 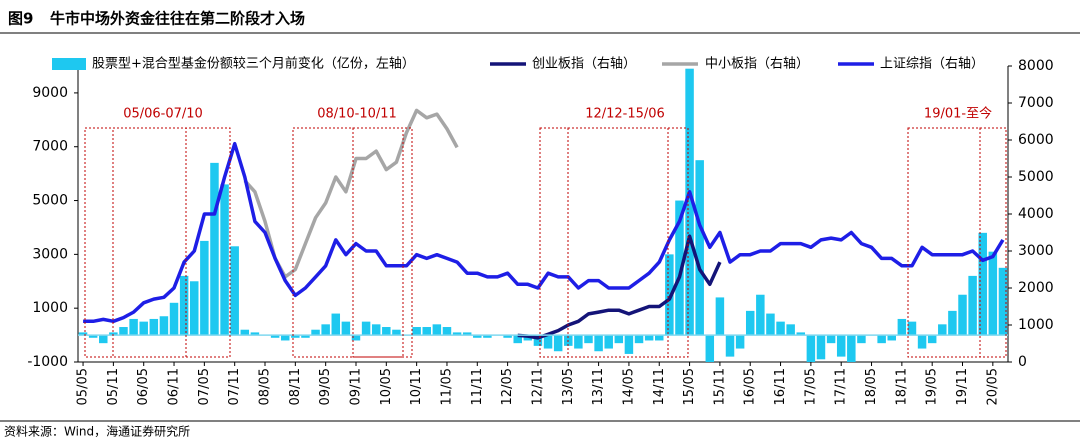 I want to click on x-tick-label: 09/11, so click(x=355, y=386).